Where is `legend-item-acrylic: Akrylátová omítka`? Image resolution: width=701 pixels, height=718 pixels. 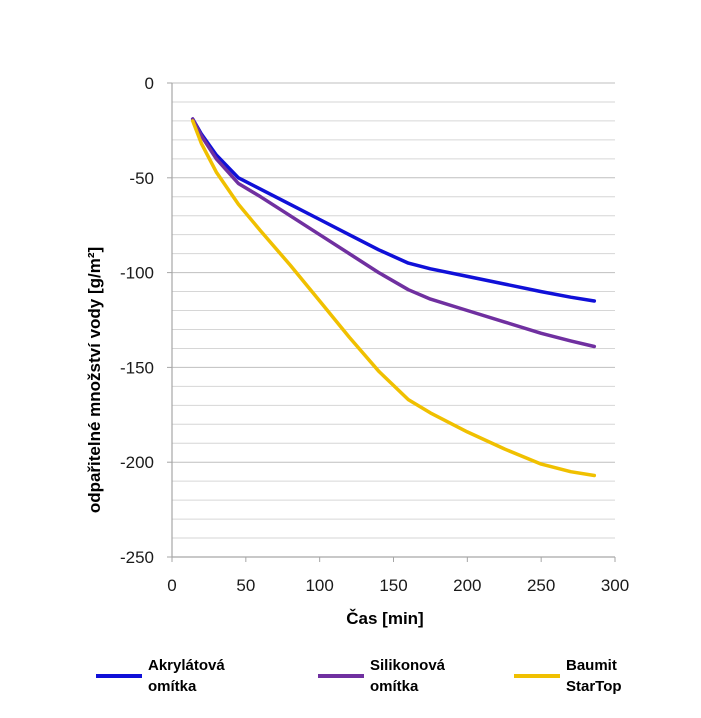 legend-item-acrylic: Akrylátová omítka is located at coordinates (160, 676).